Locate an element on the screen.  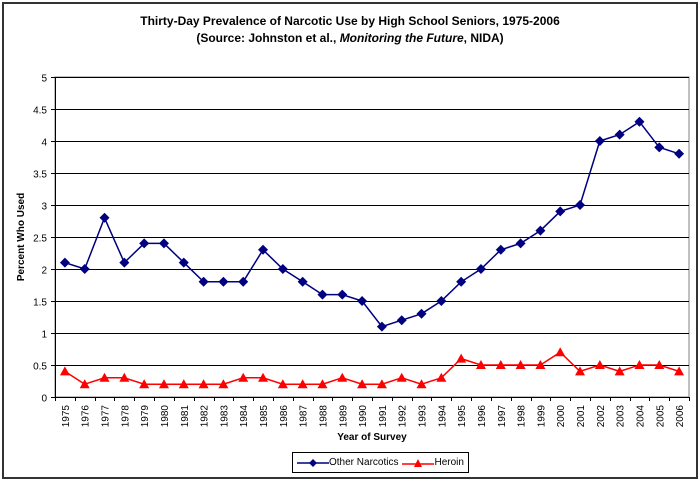
legend-item-heroin: Heroin is located at coordinates (433, 462).